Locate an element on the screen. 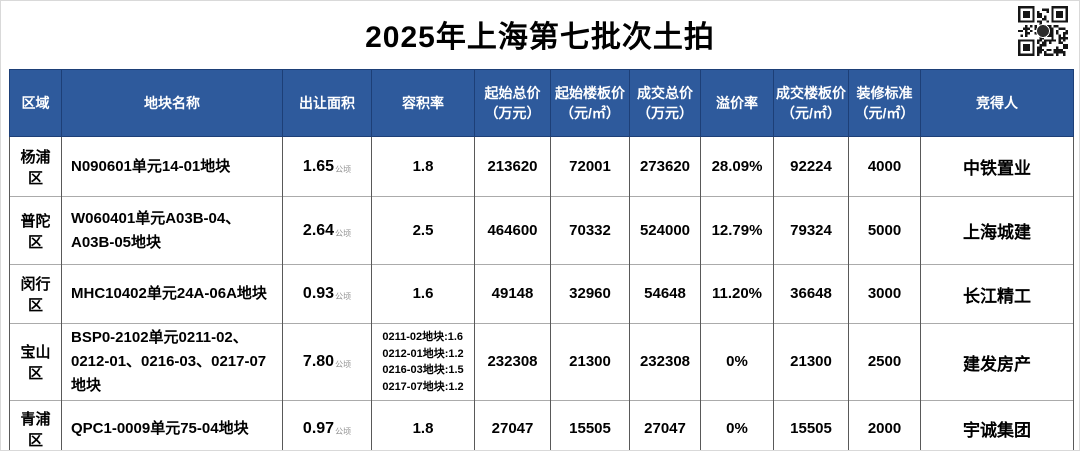  decoration-standard-cell: 4000 is located at coordinates (884, 166).